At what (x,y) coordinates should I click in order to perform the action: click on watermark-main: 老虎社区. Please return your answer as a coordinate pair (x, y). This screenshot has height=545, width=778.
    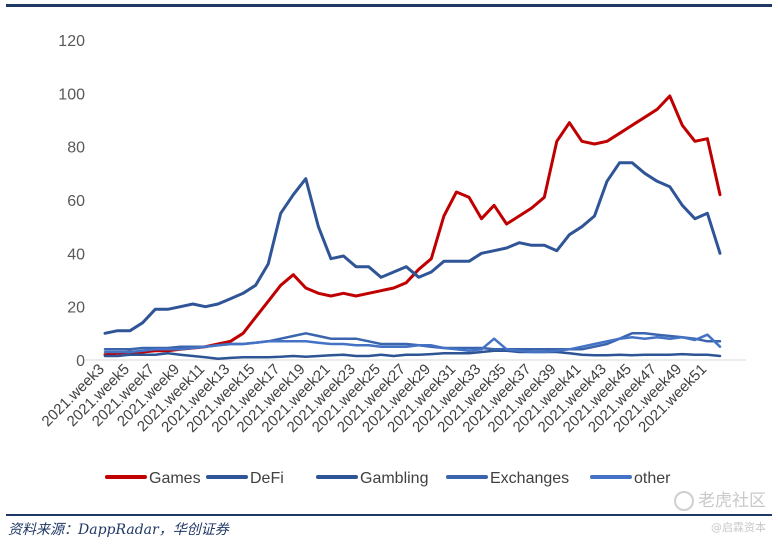
    Looking at the image, I should click on (720, 498).